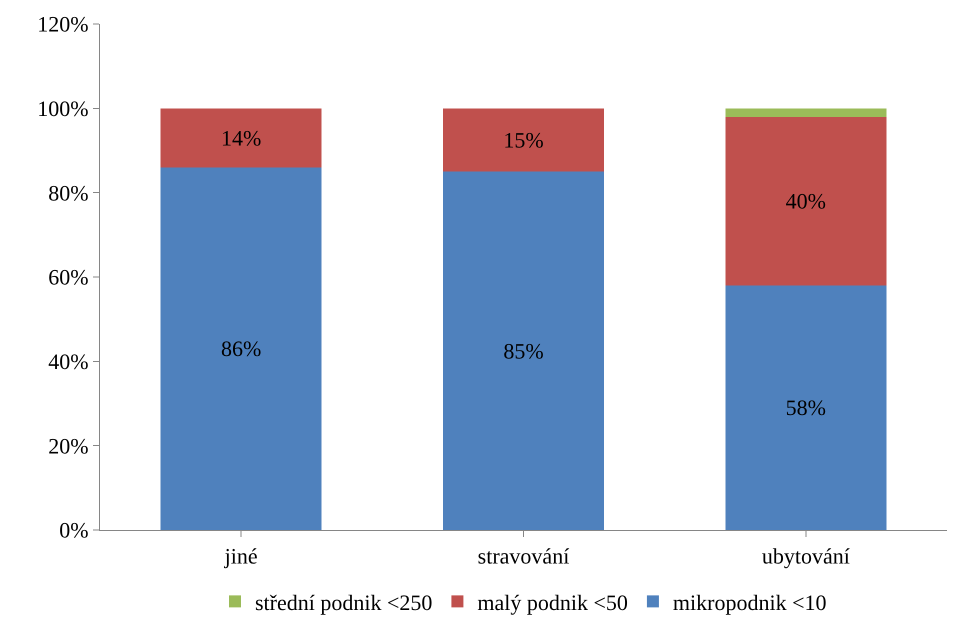 This screenshot has height=635, width=967. Describe the element at coordinates (524, 555) in the screenshot. I see `x-tick-label: stravování` at that location.